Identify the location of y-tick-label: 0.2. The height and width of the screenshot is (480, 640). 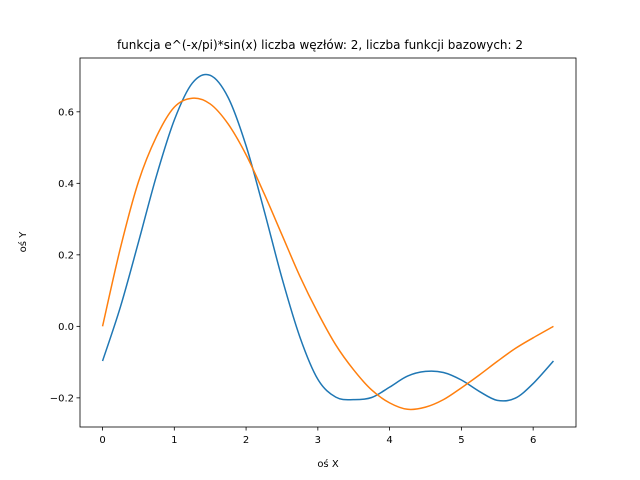
(66, 255).